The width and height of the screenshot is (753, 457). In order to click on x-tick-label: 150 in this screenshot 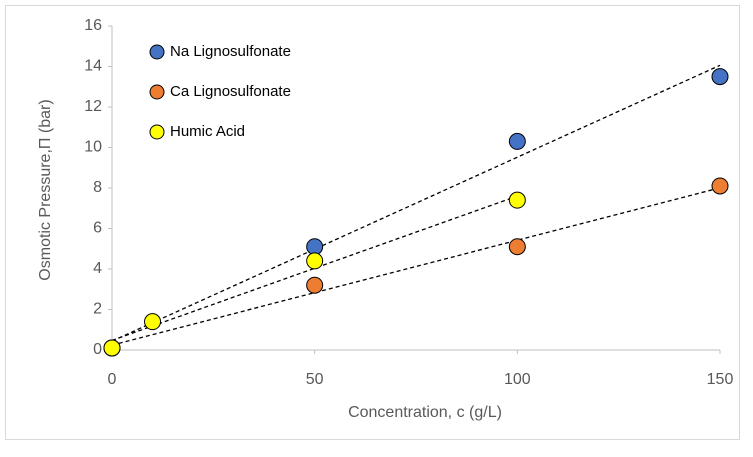, I will do `click(720, 379)`.